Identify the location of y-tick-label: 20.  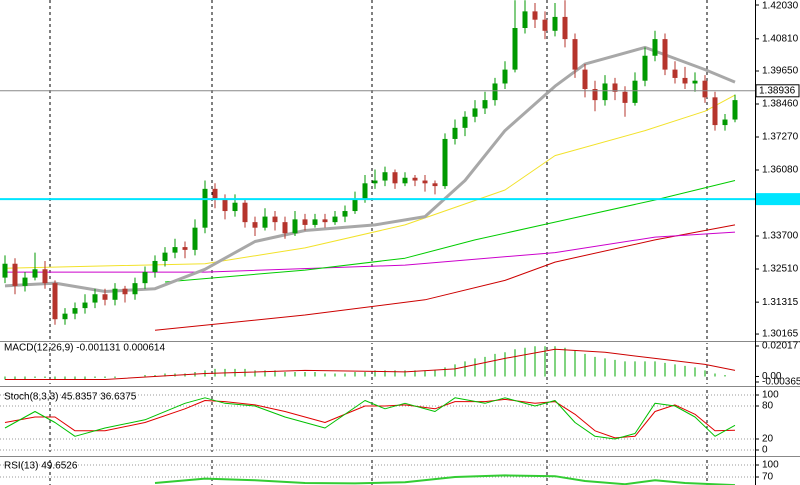
(768, 439).